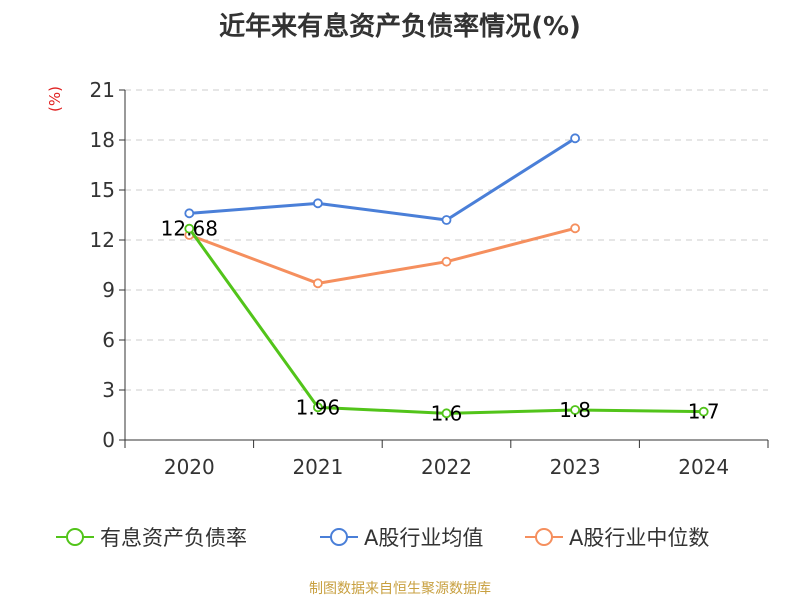  I want to click on data-label: 12.68, so click(189, 229).